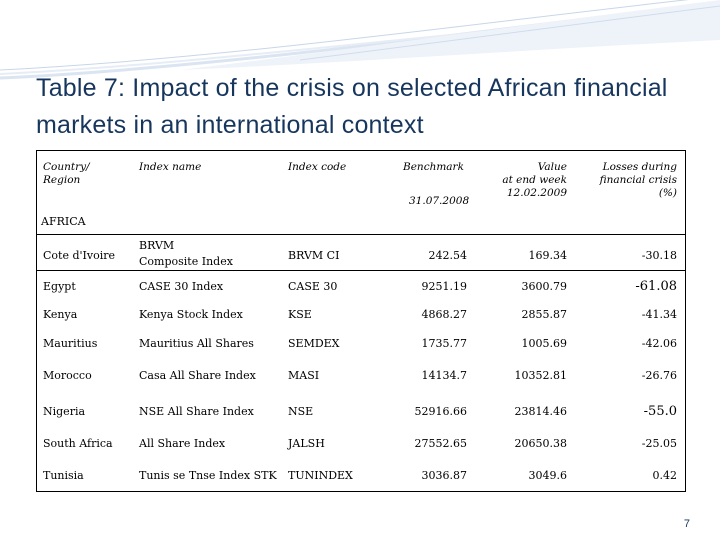 This screenshot has height=540, width=720. I want to click on cell-index-name: Kenya Stock Index, so click(191, 314).